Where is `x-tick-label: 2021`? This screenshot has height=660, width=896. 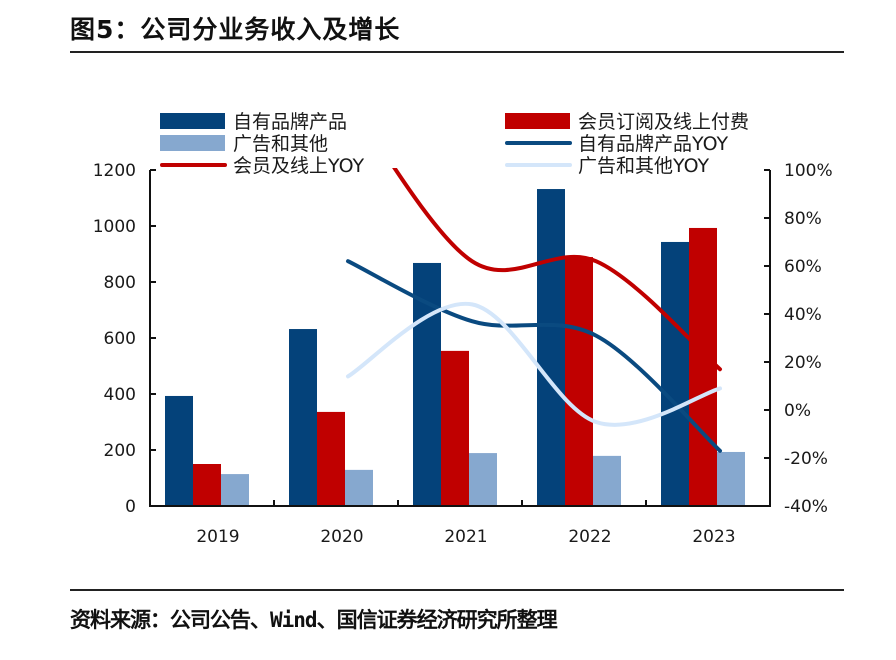 x-tick-label: 2021 is located at coordinates (465, 537).